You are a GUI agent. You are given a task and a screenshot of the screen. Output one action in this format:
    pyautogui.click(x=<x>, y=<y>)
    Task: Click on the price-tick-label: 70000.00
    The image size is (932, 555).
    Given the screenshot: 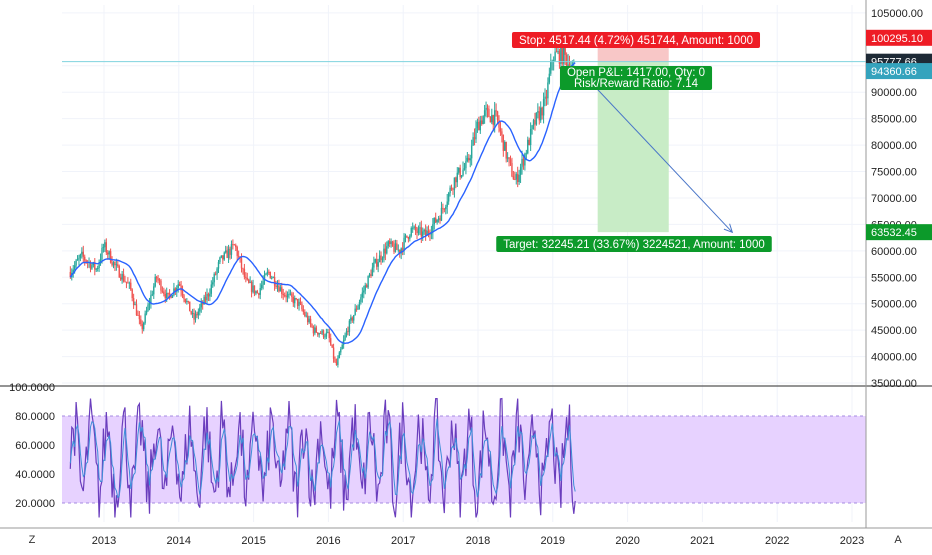 What is the action you would take?
    pyautogui.click(x=894, y=199)
    